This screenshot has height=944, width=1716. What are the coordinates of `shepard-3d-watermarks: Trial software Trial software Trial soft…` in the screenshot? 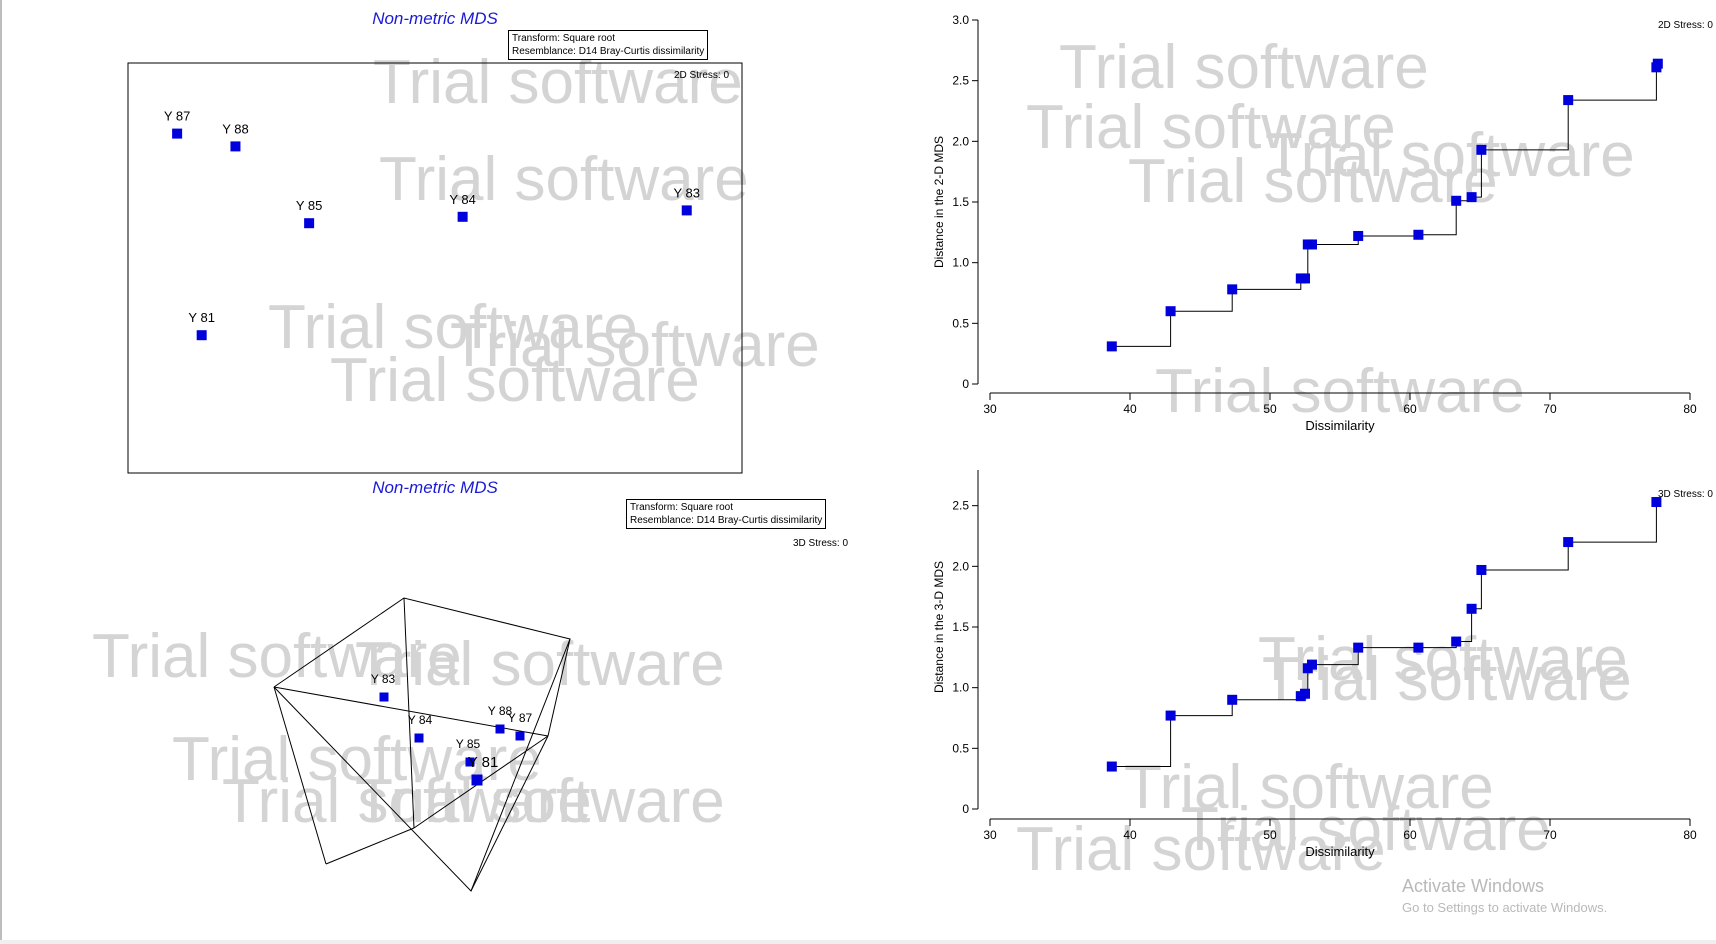 It's located at (1324, 754).